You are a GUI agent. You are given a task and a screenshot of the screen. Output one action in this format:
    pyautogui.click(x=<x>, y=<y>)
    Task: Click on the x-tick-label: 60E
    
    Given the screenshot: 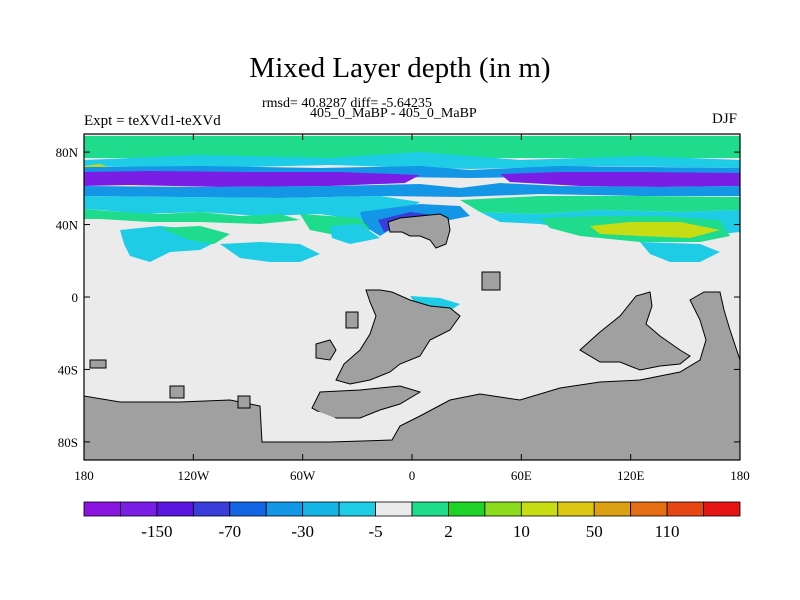 What is the action you would take?
    pyautogui.click(x=521, y=475)
    